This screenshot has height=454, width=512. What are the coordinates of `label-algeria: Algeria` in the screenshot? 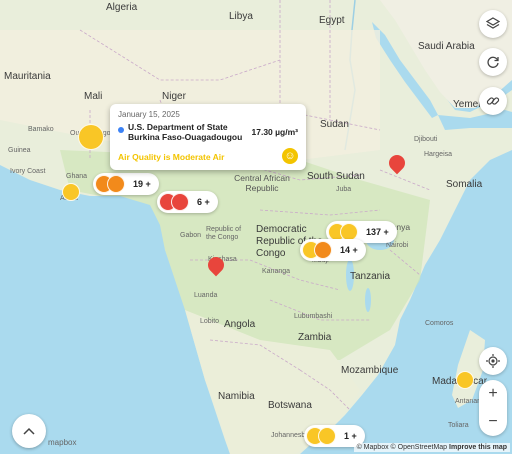 It's located at (122, 7).